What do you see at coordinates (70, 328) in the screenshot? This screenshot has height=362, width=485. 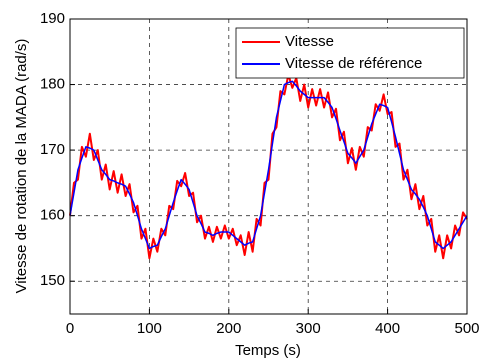 I see `x-tick-label: 0` at bounding box center [70, 328].